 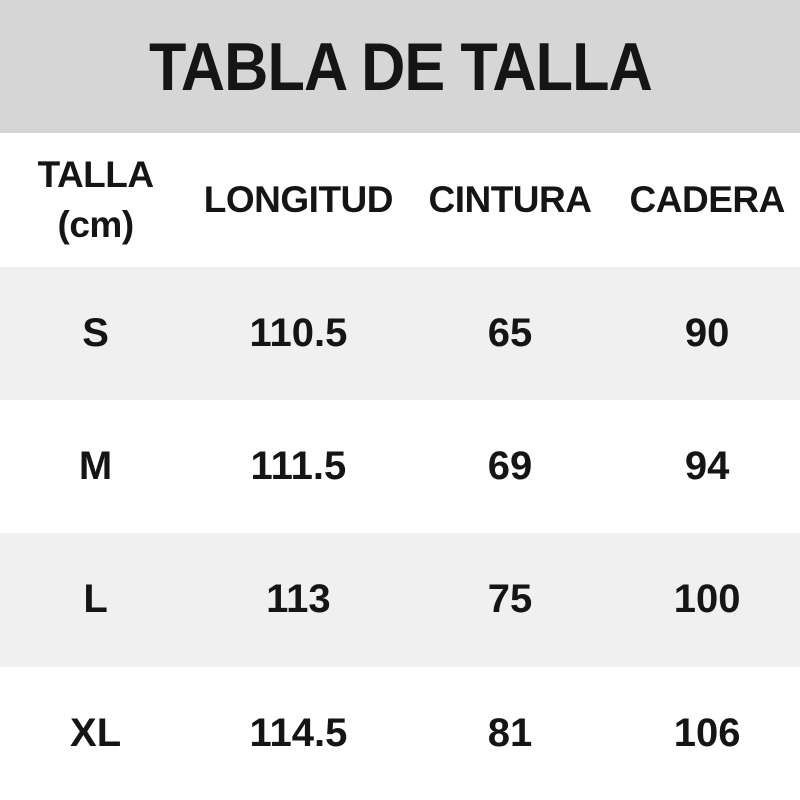 I want to click on page-title: TABLA DE TALLA, so click(x=400, y=66).